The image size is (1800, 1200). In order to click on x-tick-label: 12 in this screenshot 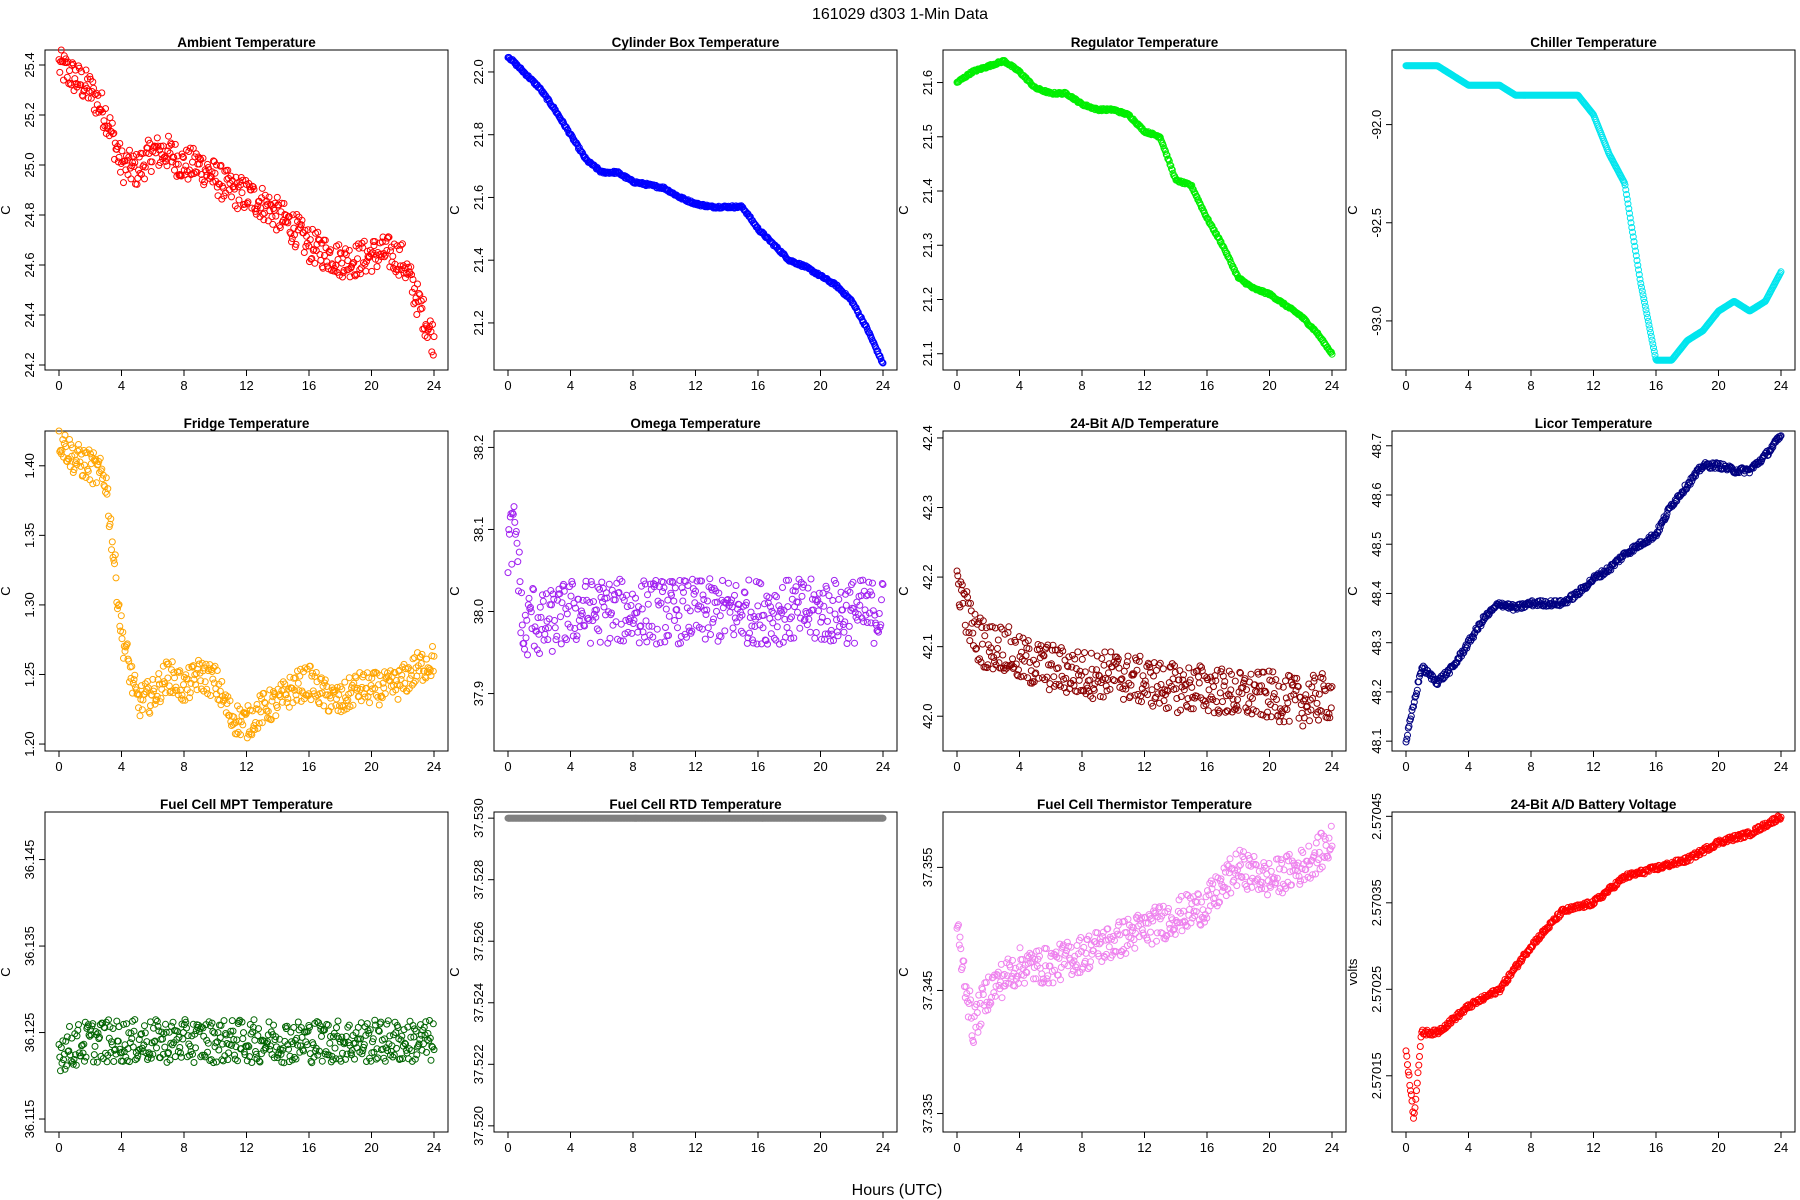, I will do `click(246, 385)`.